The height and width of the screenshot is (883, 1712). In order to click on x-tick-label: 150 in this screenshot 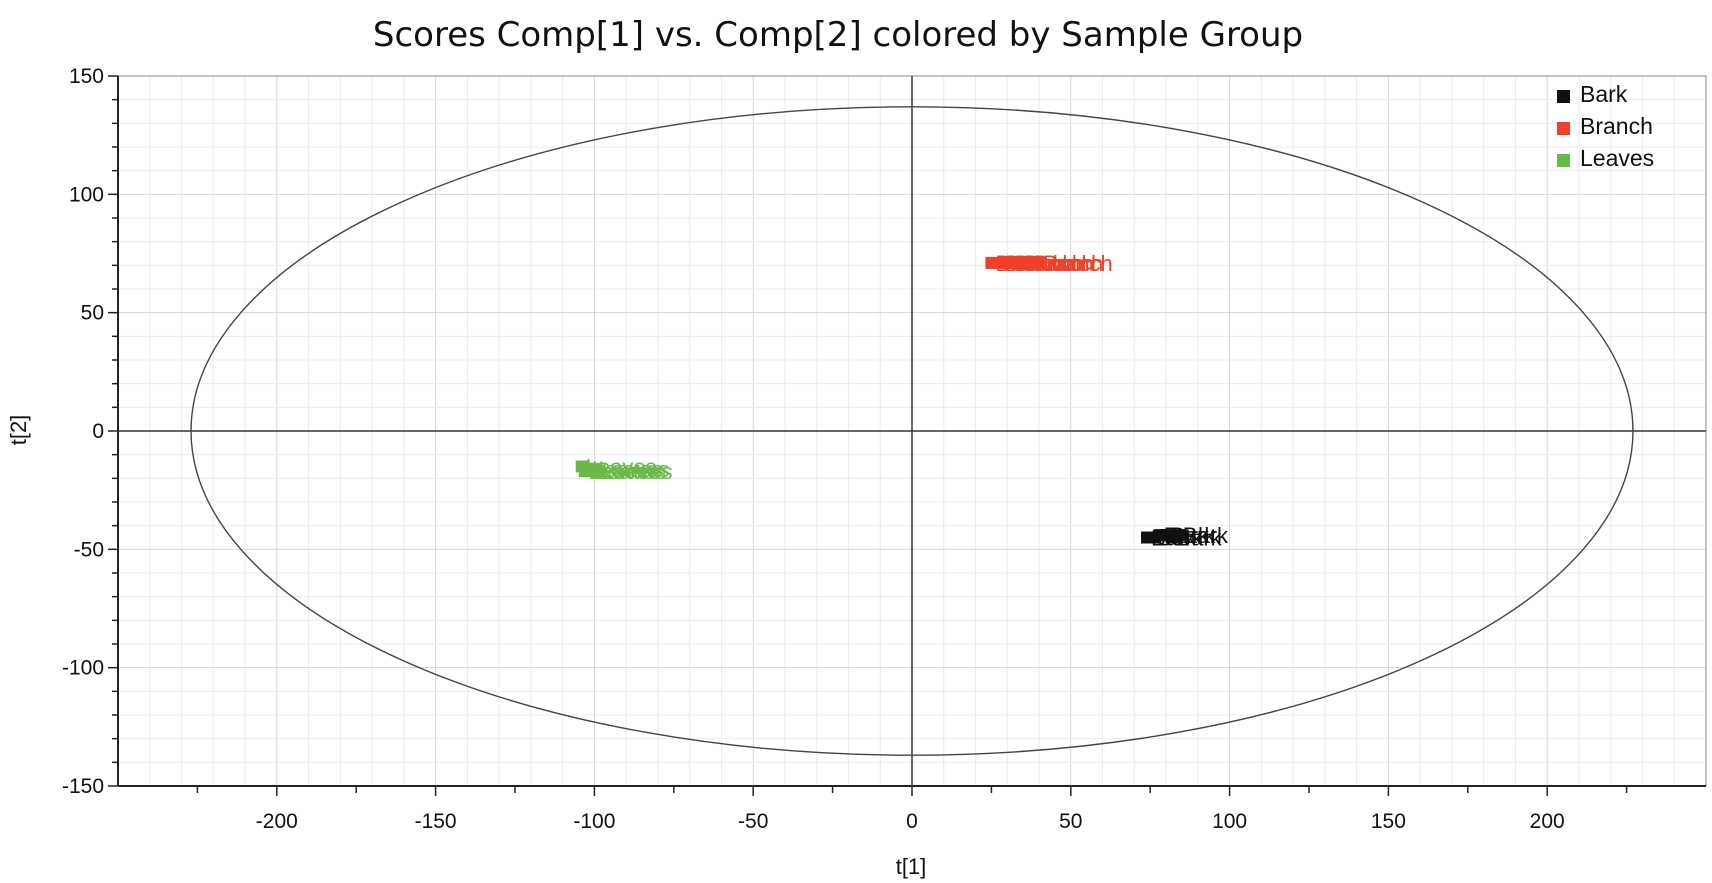, I will do `click(1388, 821)`.